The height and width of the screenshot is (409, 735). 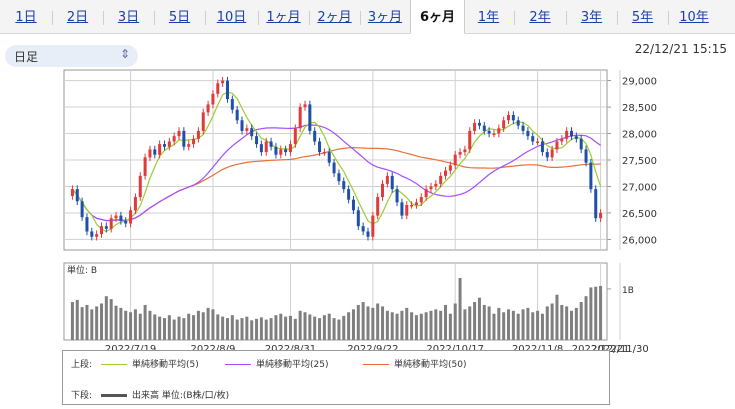 I want to click on ma50-label: 単純移動平均(50), so click(x=430, y=365).